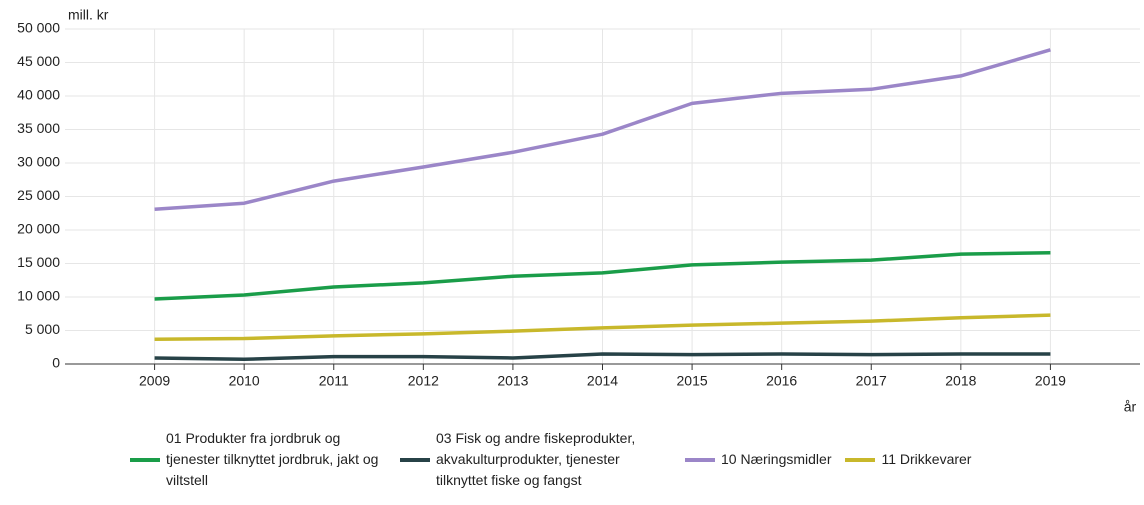  I want to click on y-tick-label: 20 000, so click(38, 229).